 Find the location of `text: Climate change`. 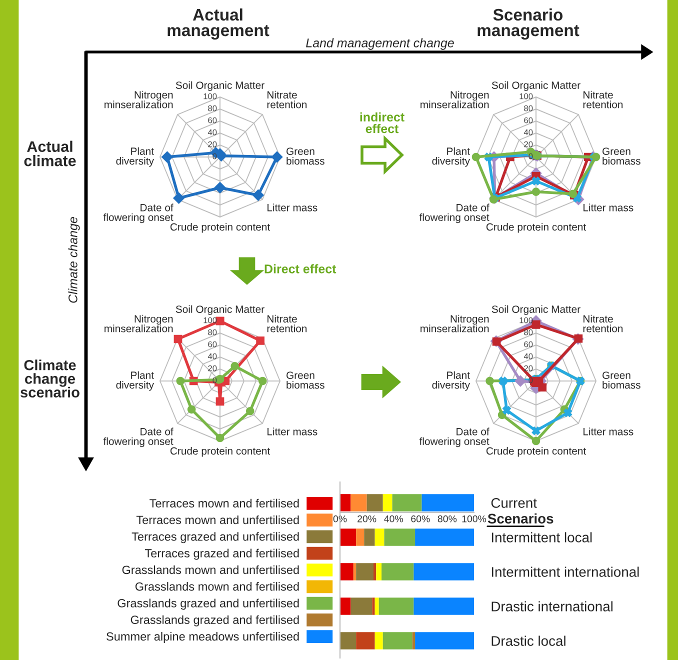

text: Climate change is located at coordinates (74, 260).